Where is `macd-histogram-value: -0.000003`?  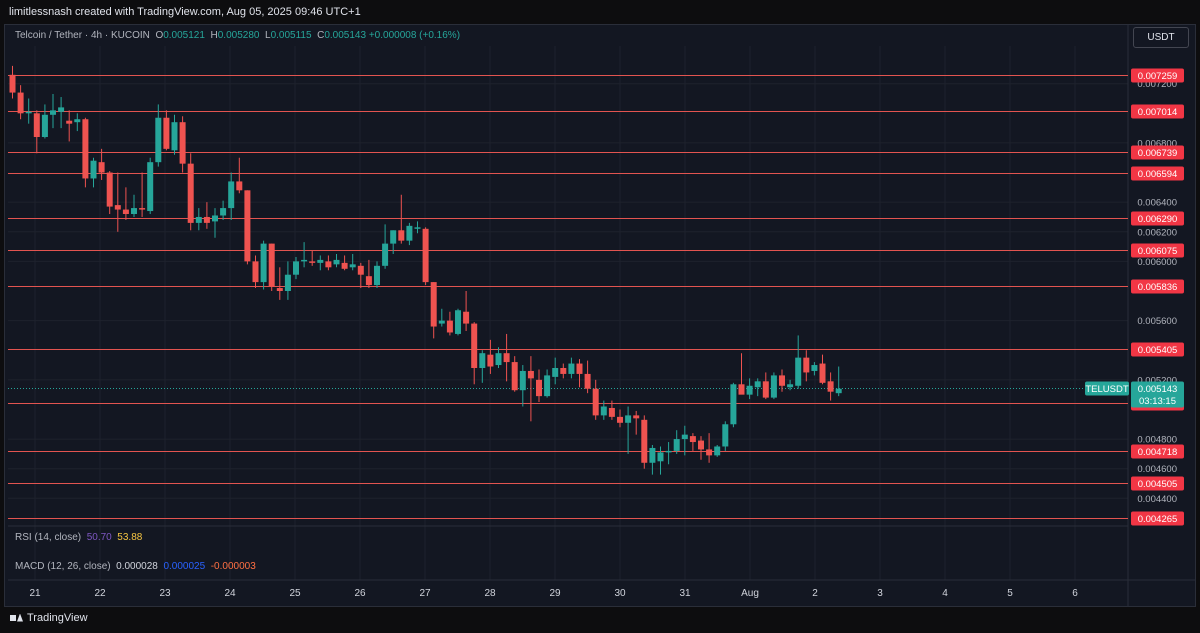 macd-histogram-value: -0.000003 is located at coordinates (233, 566).